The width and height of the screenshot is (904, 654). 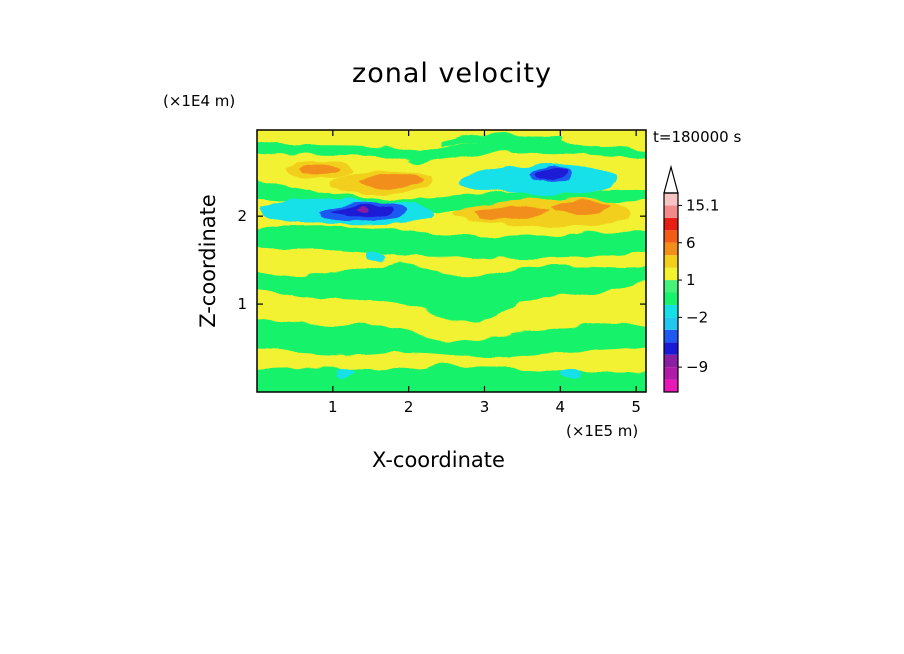 I want to click on time-label: t=180000 s, so click(x=697, y=137).